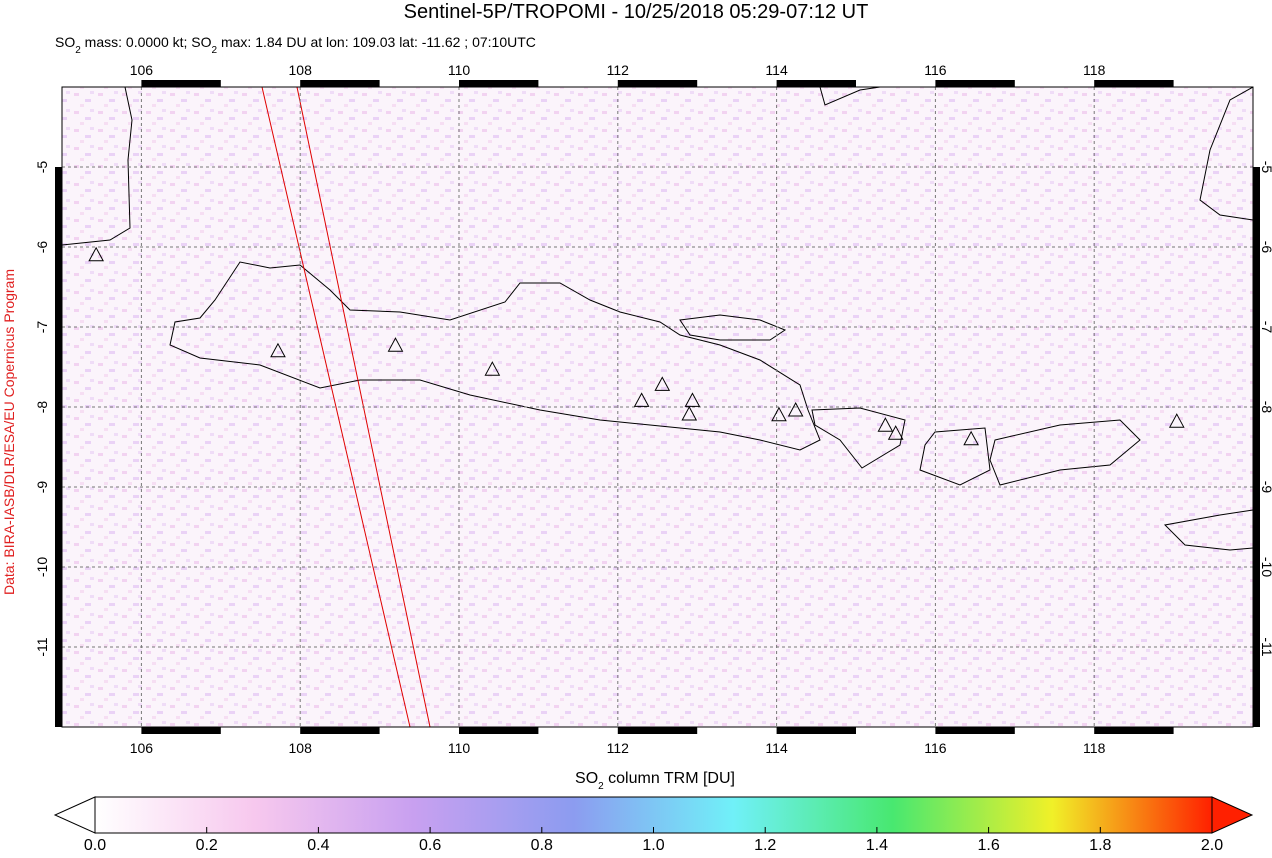 The image size is (1272, 858). Describe the element at coordinates (877, 845) in the screenshot. I see `colorbar-tick-label: 1.4` at that location.